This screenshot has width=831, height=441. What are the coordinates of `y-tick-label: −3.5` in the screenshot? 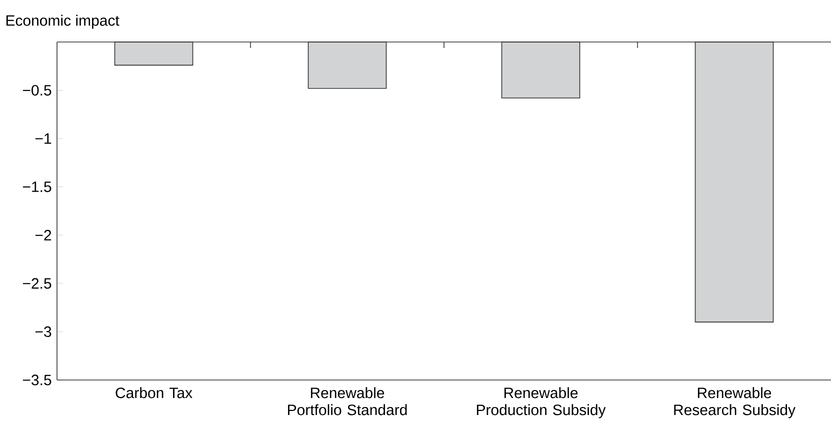 It's located at (37, 380).